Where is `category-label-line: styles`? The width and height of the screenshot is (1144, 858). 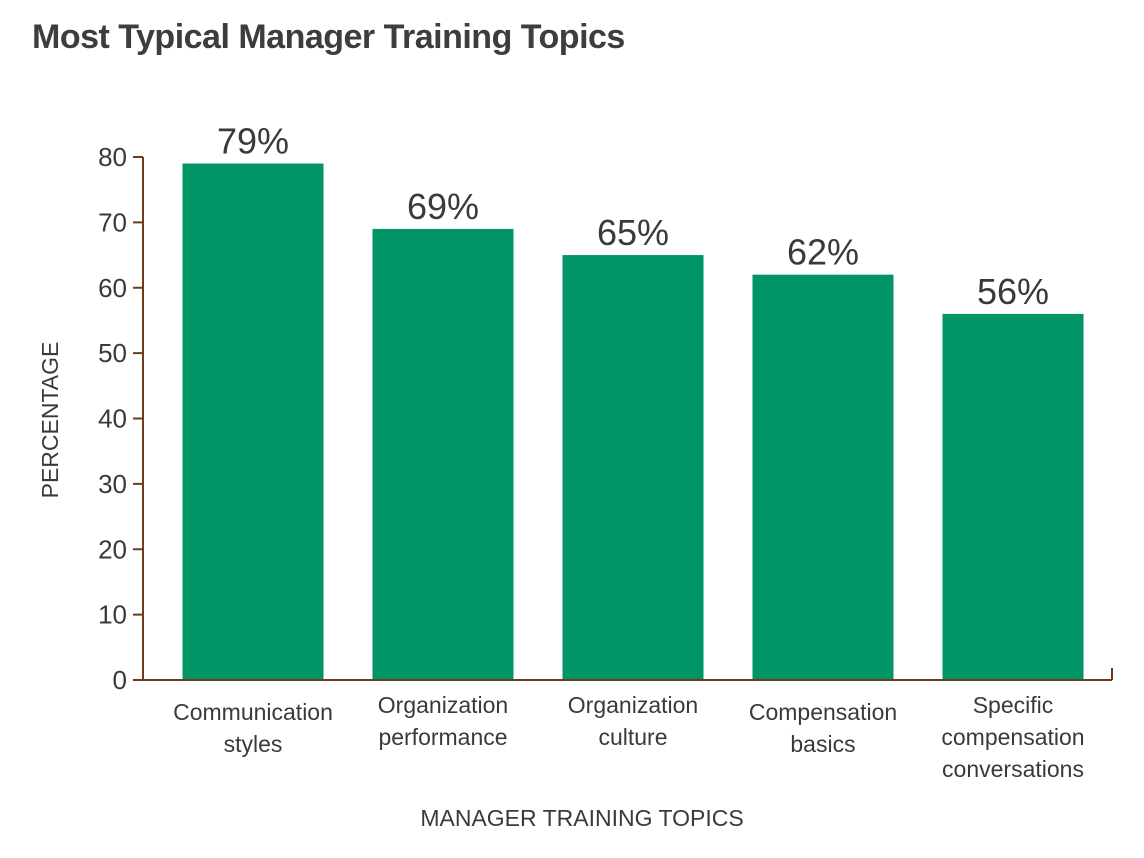
category-label-line: styles is located at coordinates (253, 744).